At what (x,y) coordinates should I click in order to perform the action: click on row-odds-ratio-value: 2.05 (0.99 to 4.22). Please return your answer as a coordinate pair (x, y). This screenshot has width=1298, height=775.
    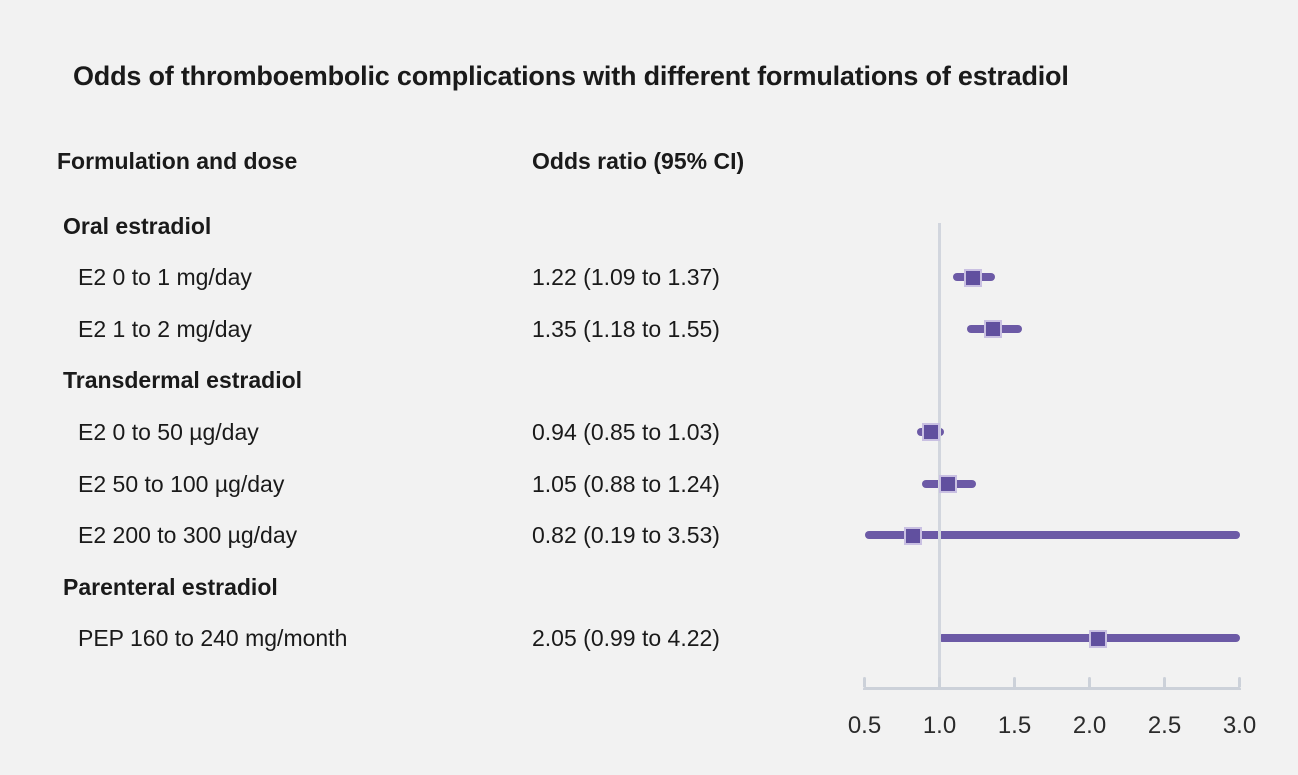
    Looking at the image, I should click on (626, 638).